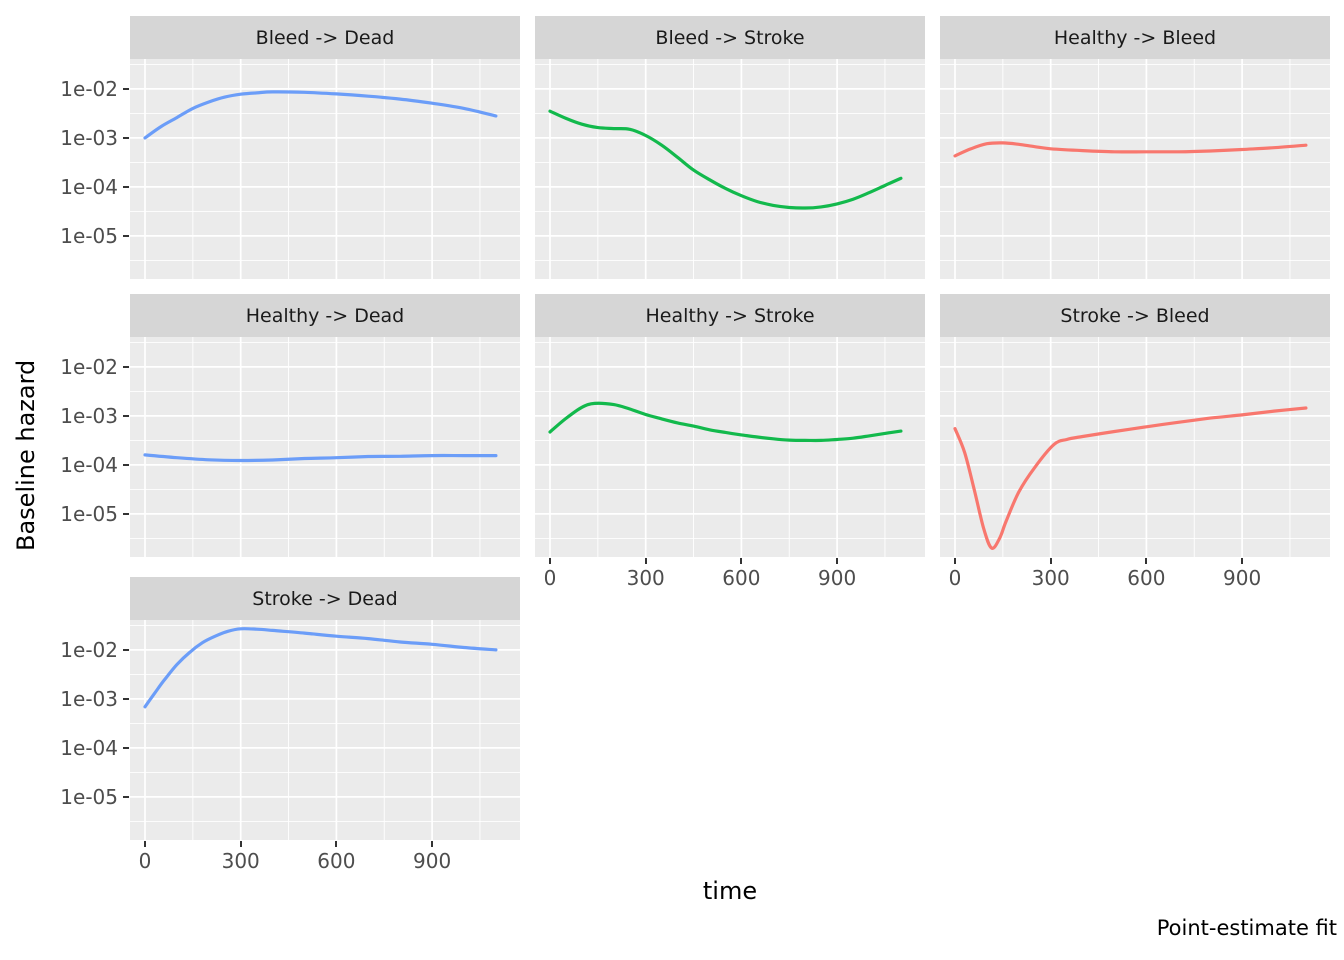 The height and width of the screenshot is (960, 1344). Describe the element at coordinates (730, 891) in the screenshot. I see `x-axis-title: time` at that location.